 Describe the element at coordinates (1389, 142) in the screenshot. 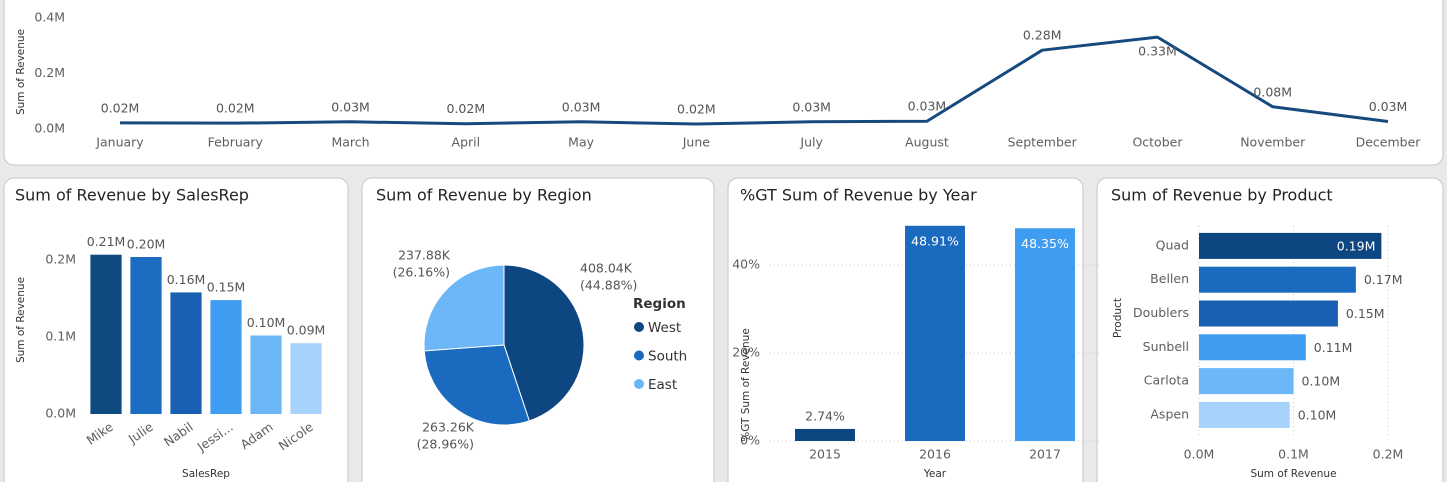

I see `x-tick-label: December` at that location.